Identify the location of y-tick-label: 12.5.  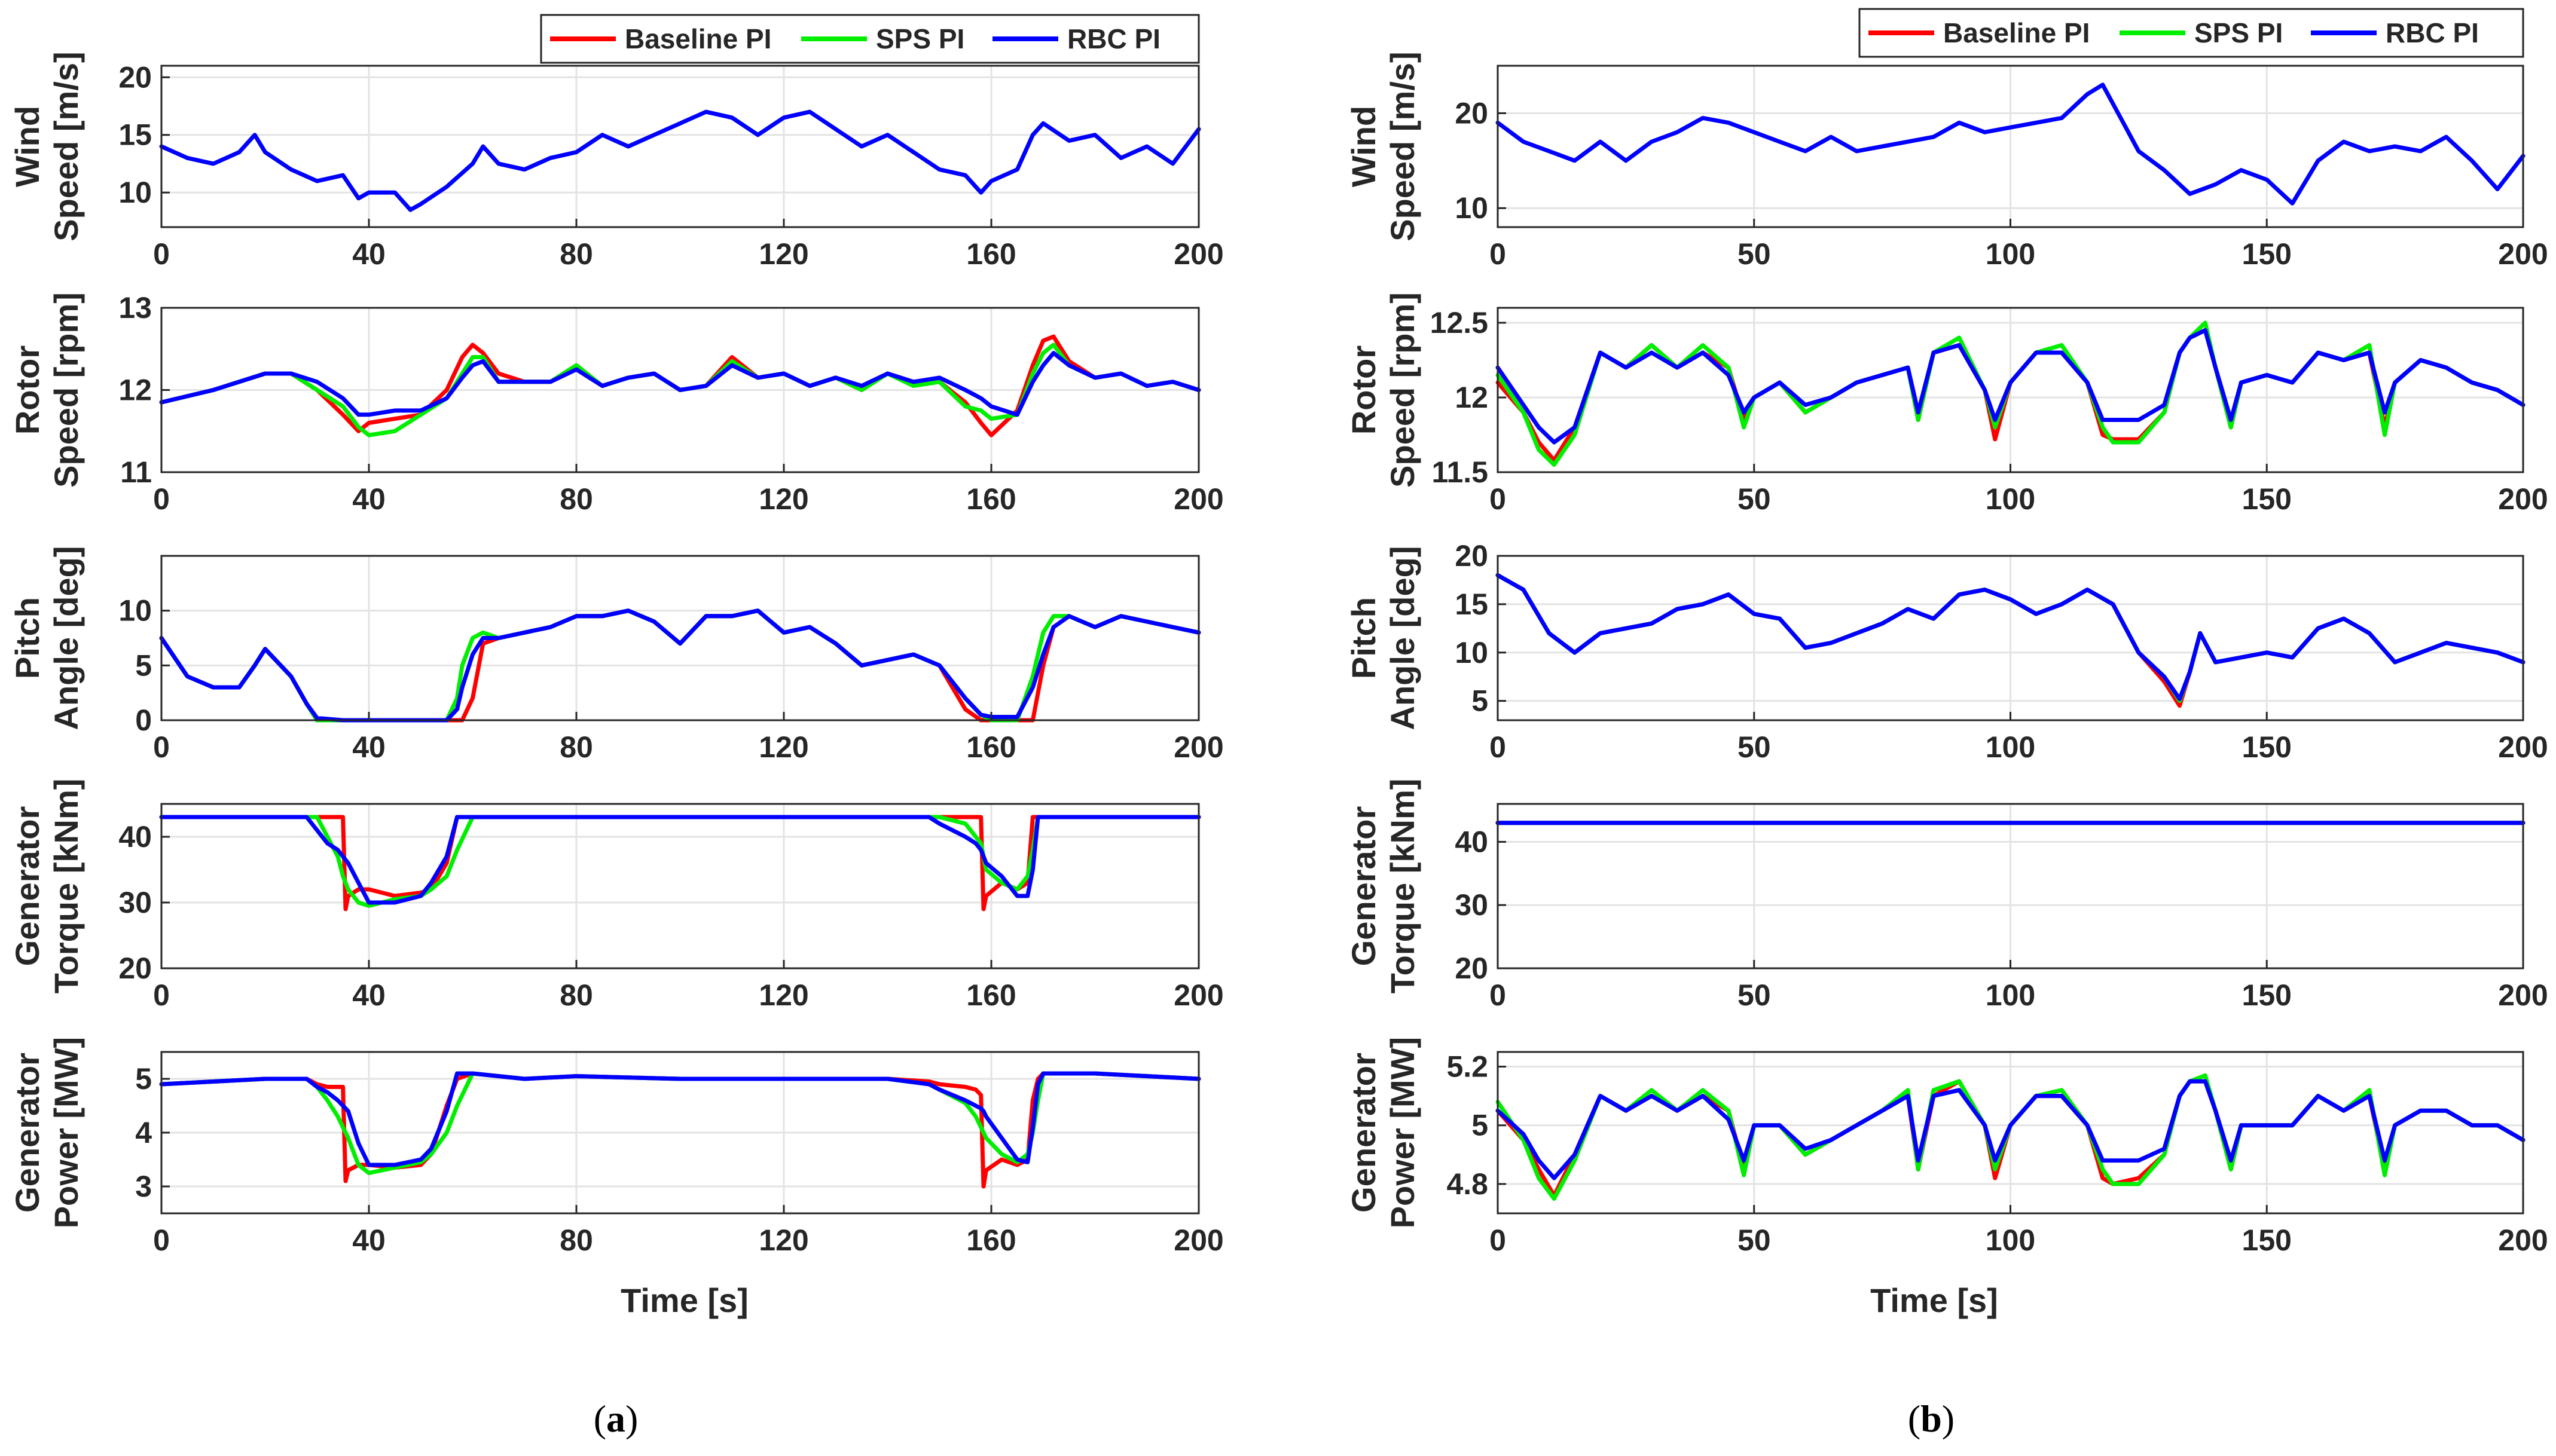
(1459, 323).